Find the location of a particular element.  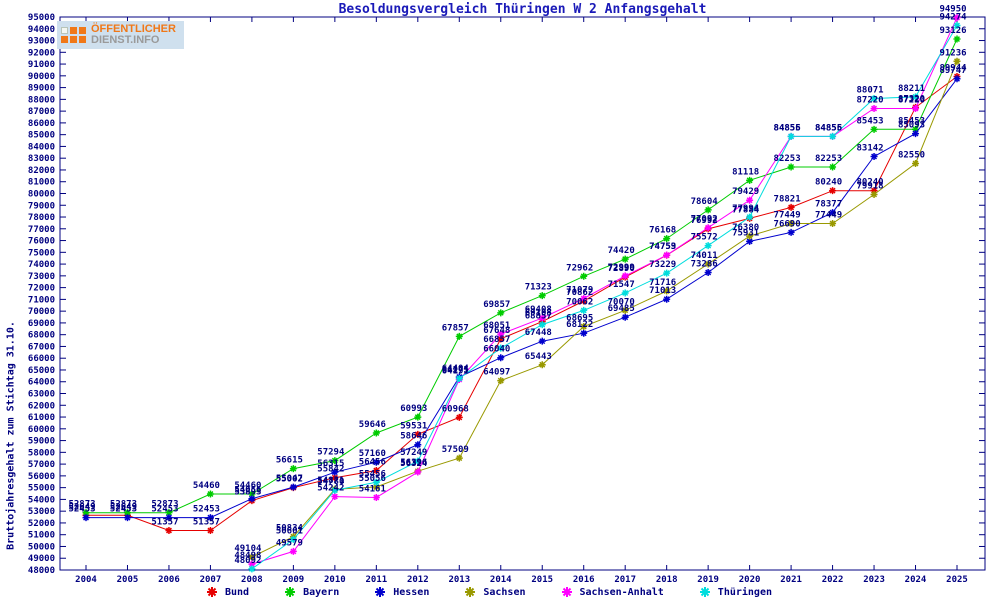

point-label: 55047 is located at coordinates (289, 479).